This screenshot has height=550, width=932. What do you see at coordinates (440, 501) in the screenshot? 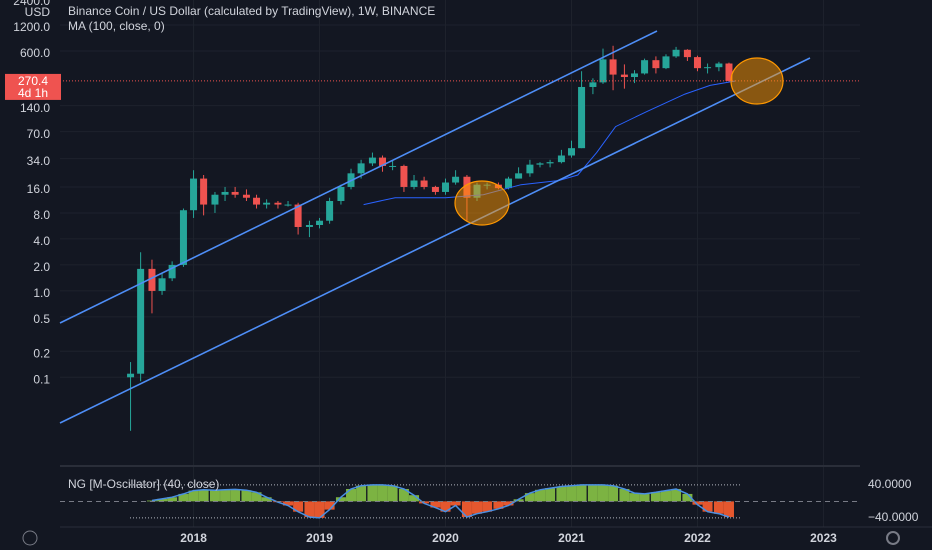
I see `oscillator-line` at bounding box center [440, 501].